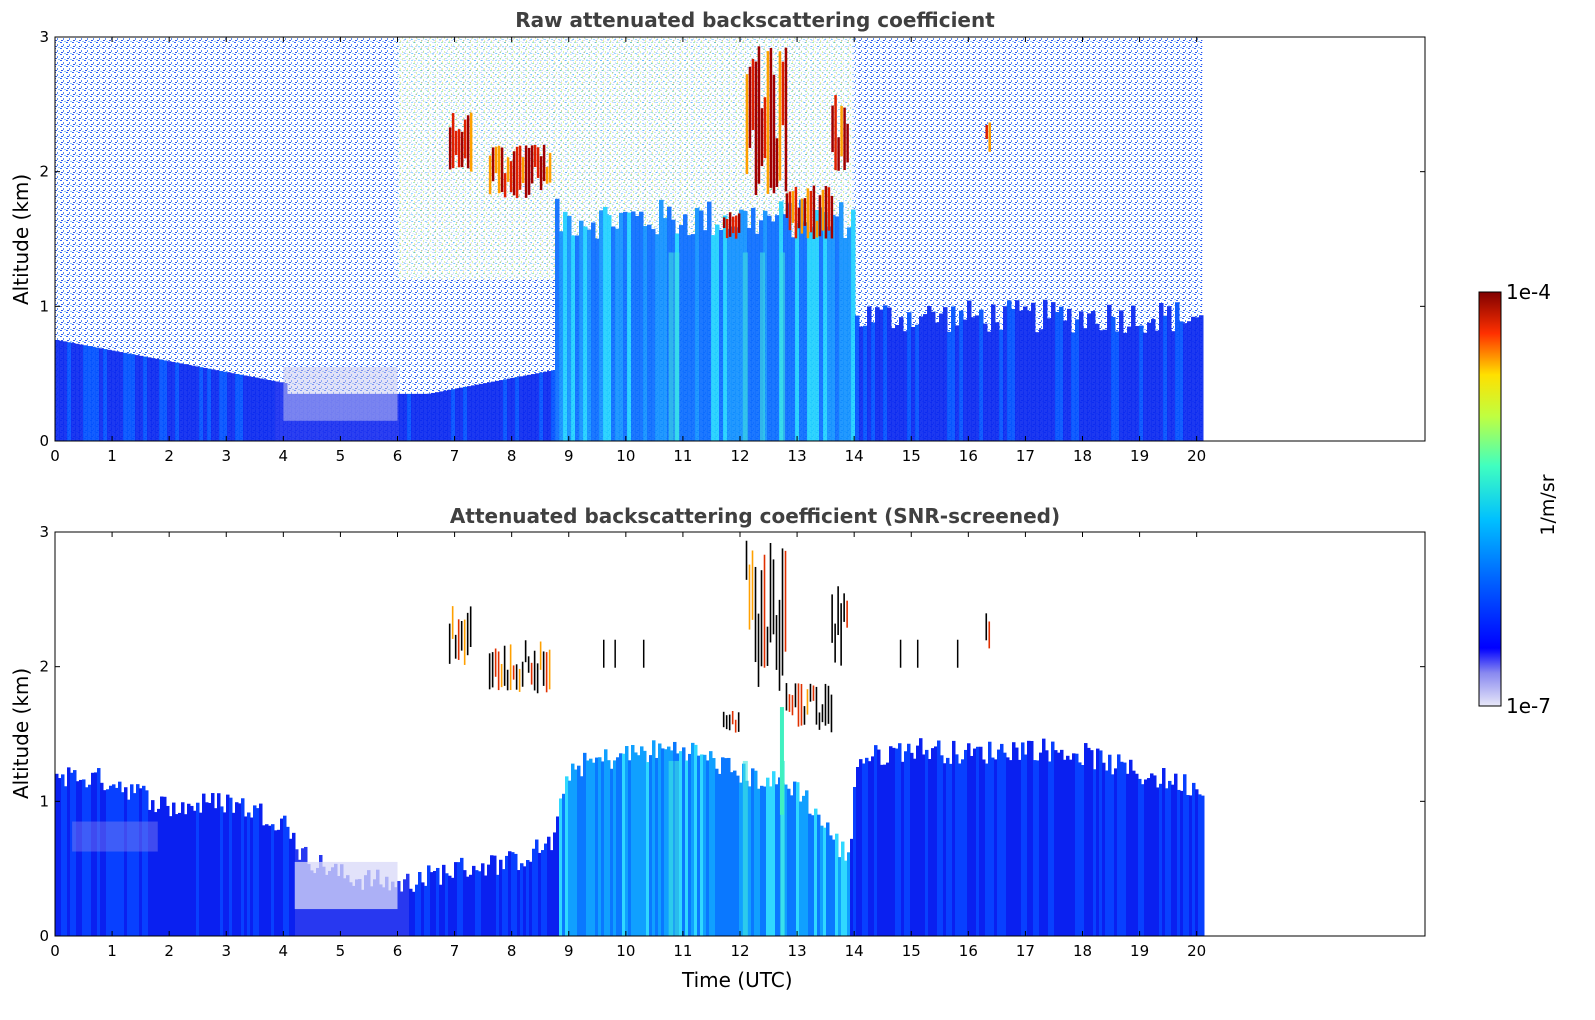  I want to click on top-x-tick-label: 5, so click(341, 456).